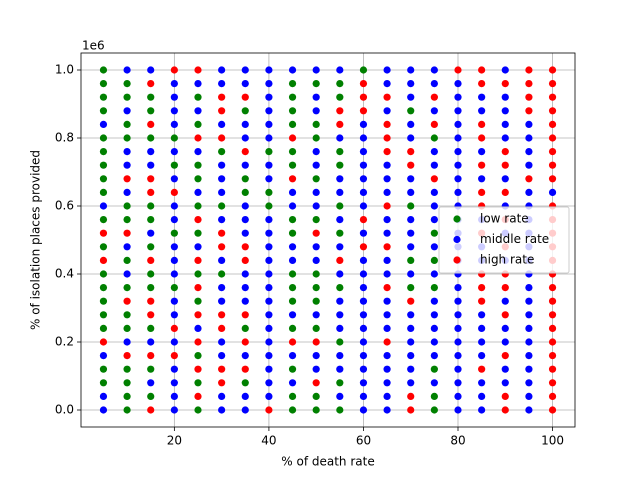 The width and height of the screenshot is (640, 480). What do you see at coordinates (64, 138) in the screenshot?
I see `y-tick-label: 0.8` at bounding box center [64, 138].